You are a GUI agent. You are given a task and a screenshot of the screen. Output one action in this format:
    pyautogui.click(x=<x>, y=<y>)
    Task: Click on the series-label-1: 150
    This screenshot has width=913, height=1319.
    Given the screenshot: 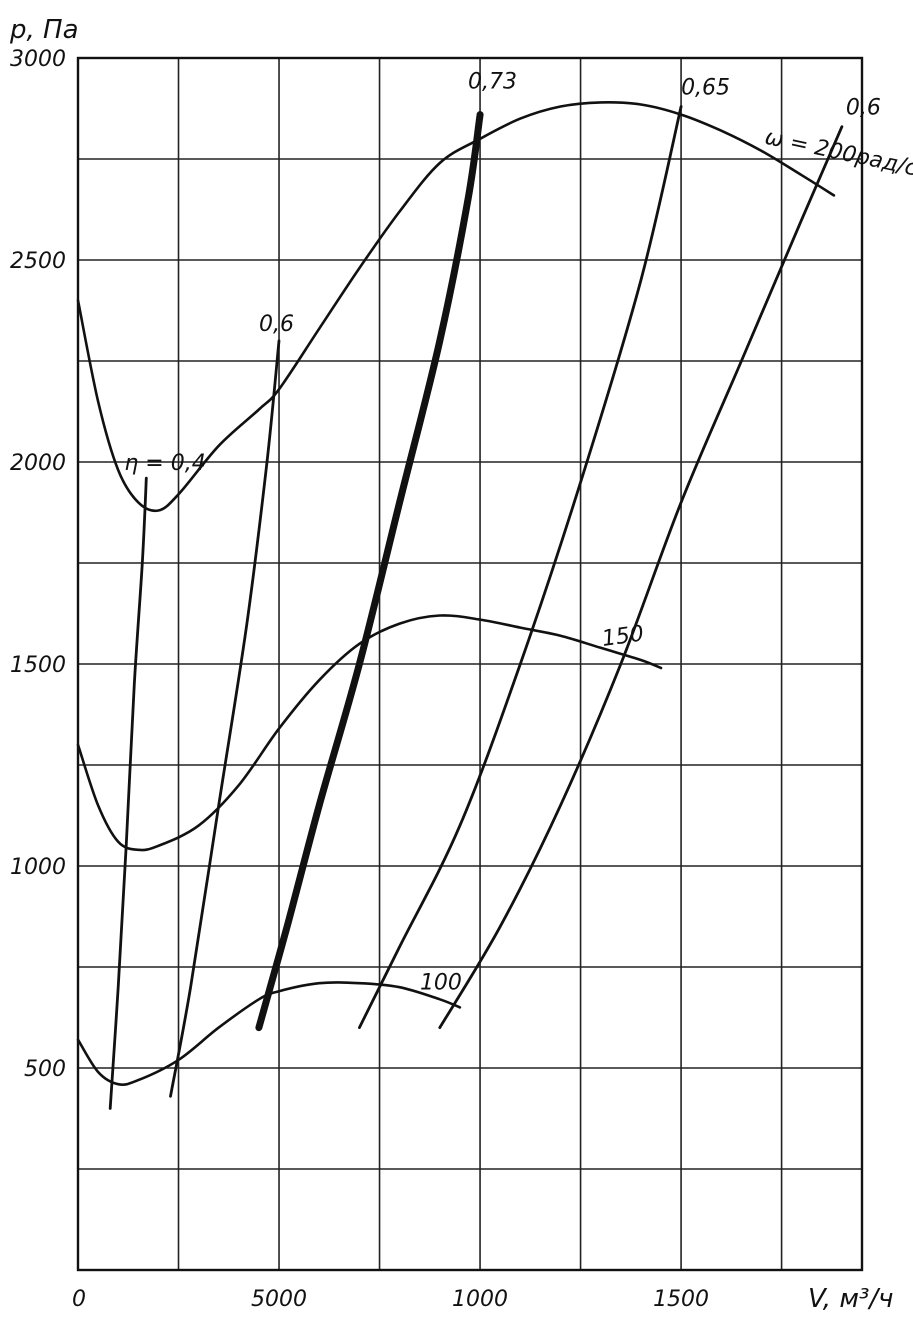 What is the action you would take?
    pyautogui.click(x=622, y=636)
    